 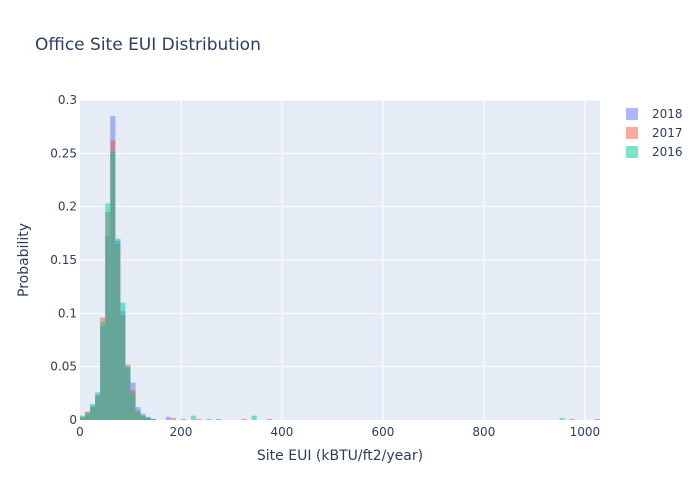 What do you see at coordinates (80, 432) in the screenshot?
I see `x-tick-label: 0` at bounding box center [80, 432].